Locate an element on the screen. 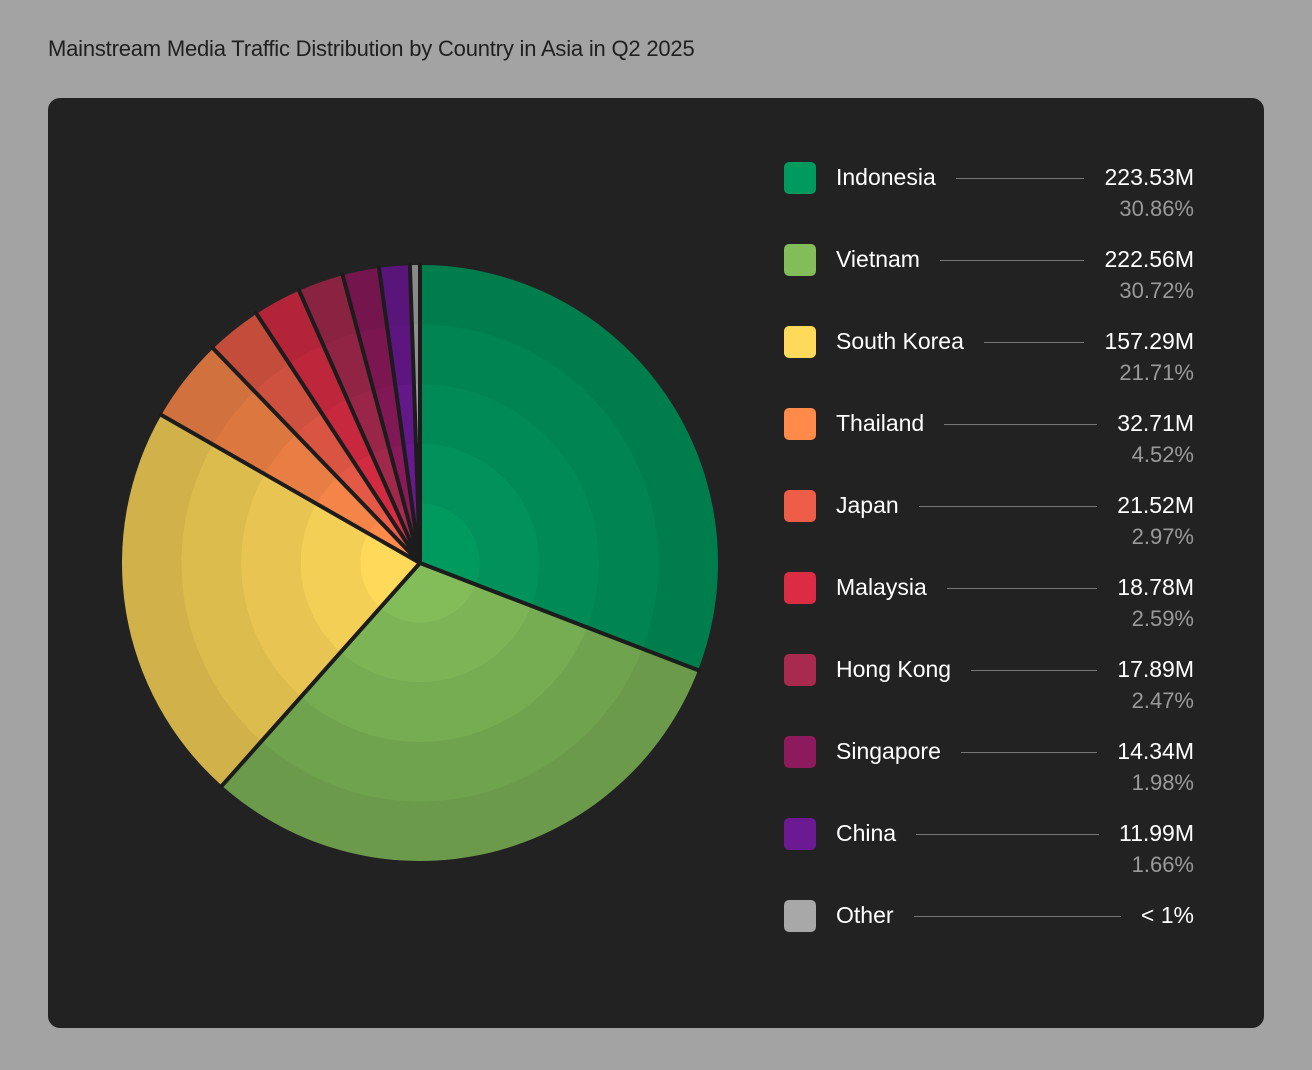  pie-slice-malaysia is located at coordinates (338, 426).